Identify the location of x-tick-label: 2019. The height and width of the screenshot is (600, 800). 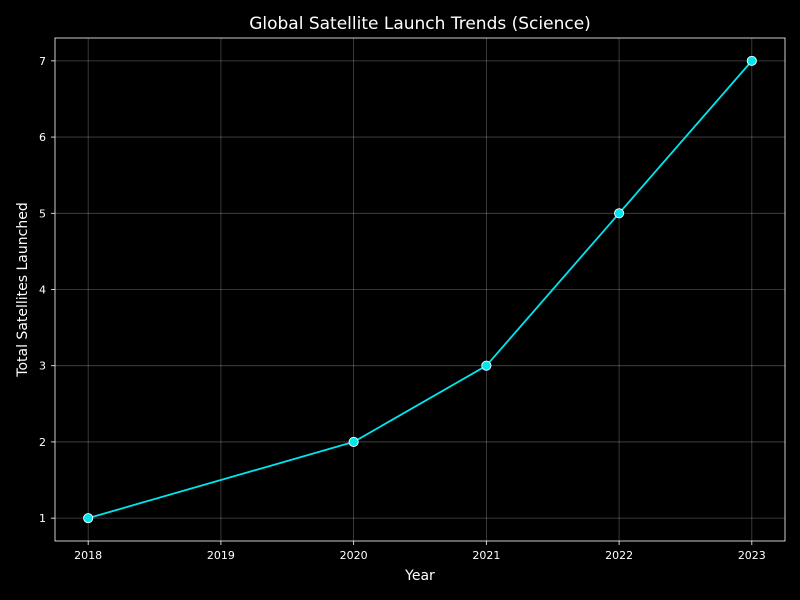
(221, 555).